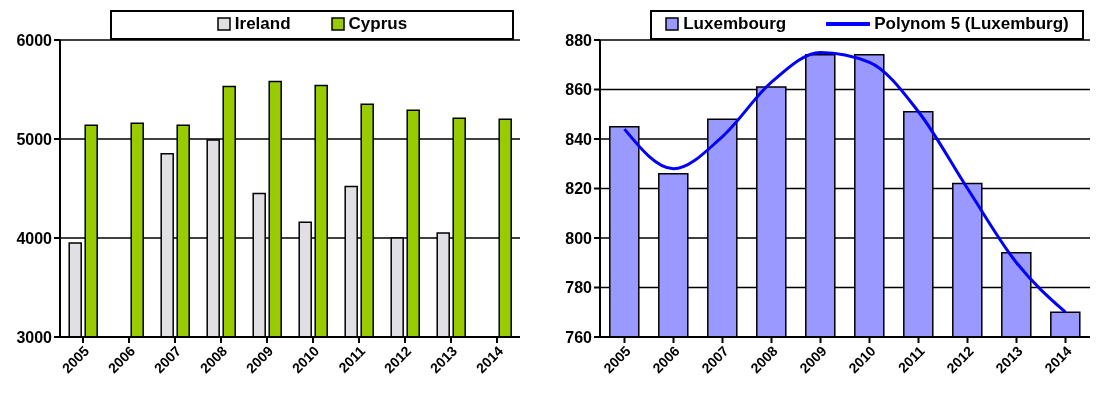 The height and width of the screenshot is (407, 1118). Describe the element at coordinates (971, 24) in the screenshot. I see `legend-label: Polynom 5 (Luxemburg)` at that location.